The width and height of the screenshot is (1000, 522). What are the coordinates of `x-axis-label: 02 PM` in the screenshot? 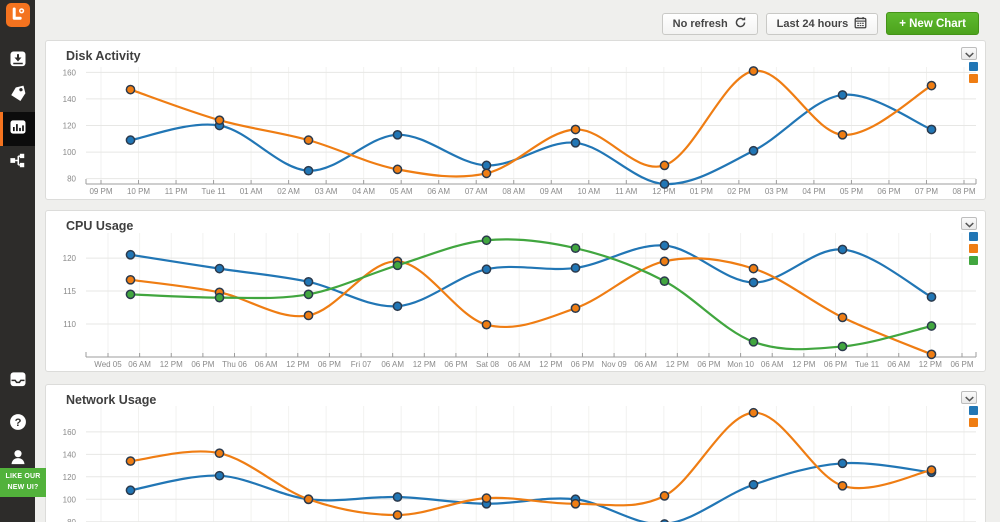 It's located at (738, 191).